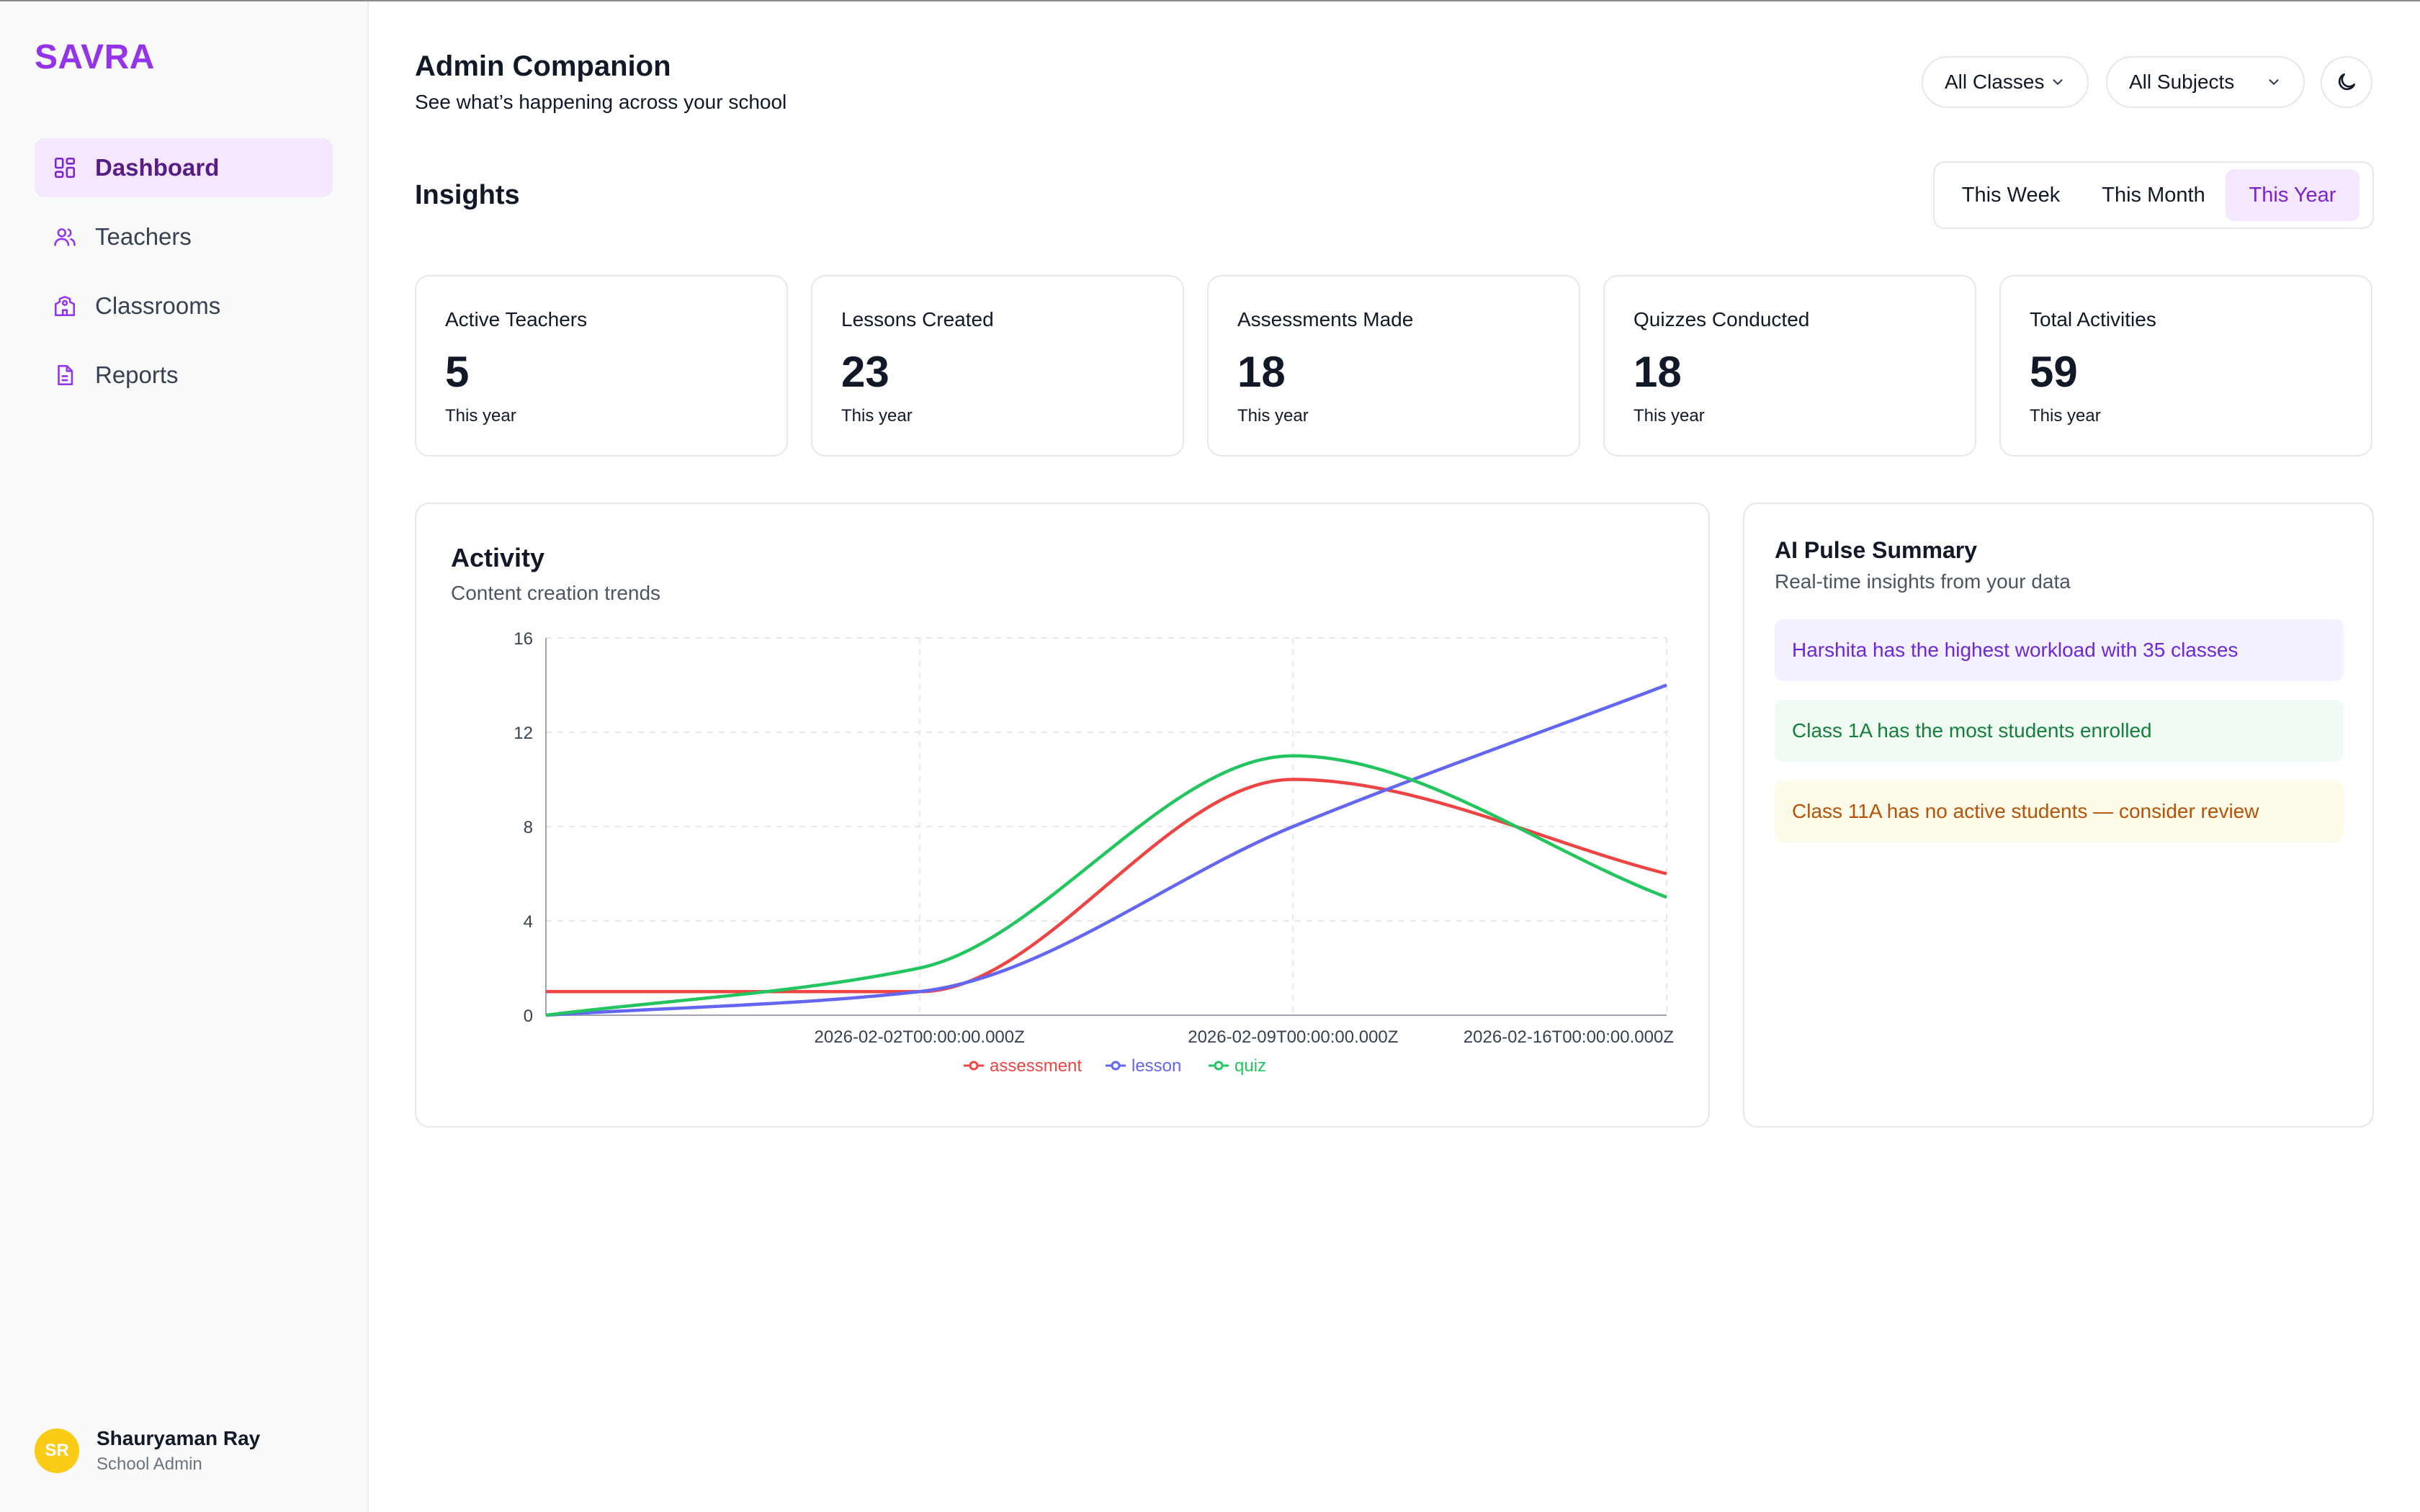  I want to click on x-tick-label: 2026-02-16T00:00:00.000Z, so click(1569, 1037).